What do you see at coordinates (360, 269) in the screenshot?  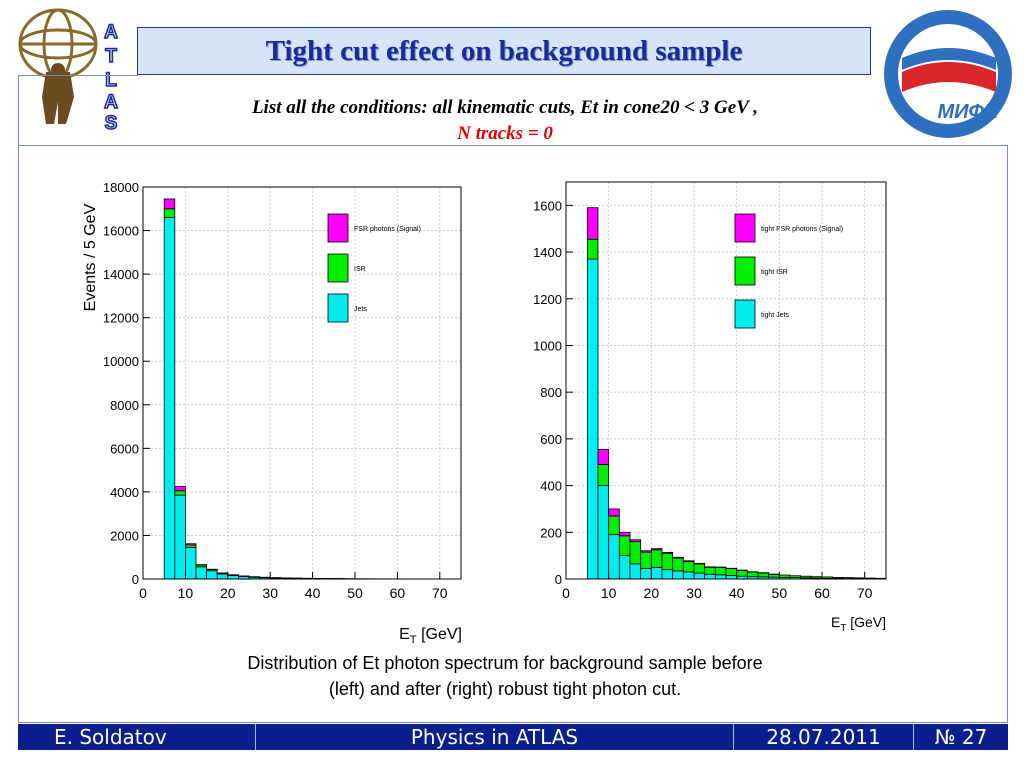 I see `legend-label: ISR` at bounding box center [360, 269].